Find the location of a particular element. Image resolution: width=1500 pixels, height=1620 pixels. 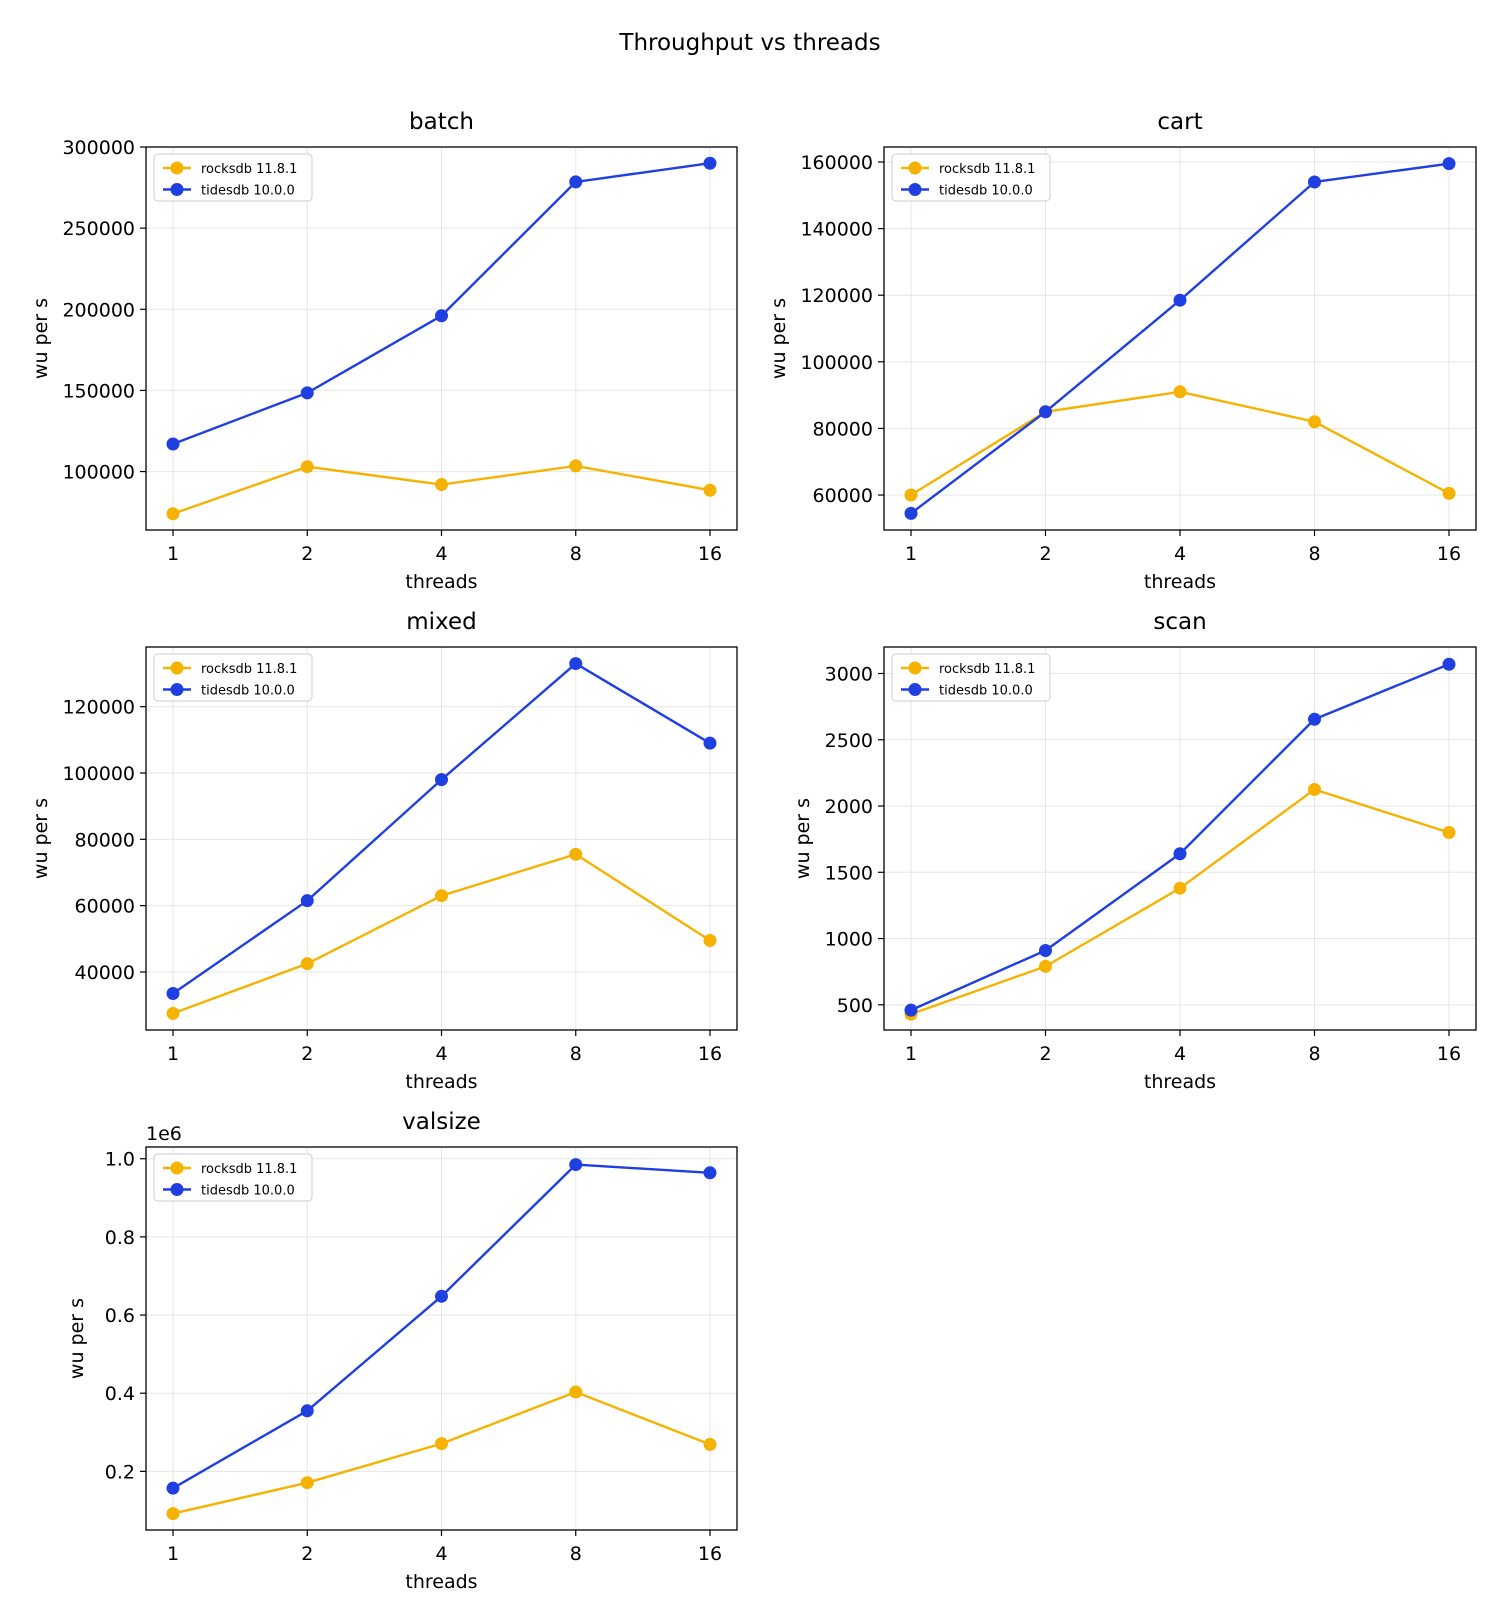

figure-title: Throughput vs threads is located at coordinates (749, 43).